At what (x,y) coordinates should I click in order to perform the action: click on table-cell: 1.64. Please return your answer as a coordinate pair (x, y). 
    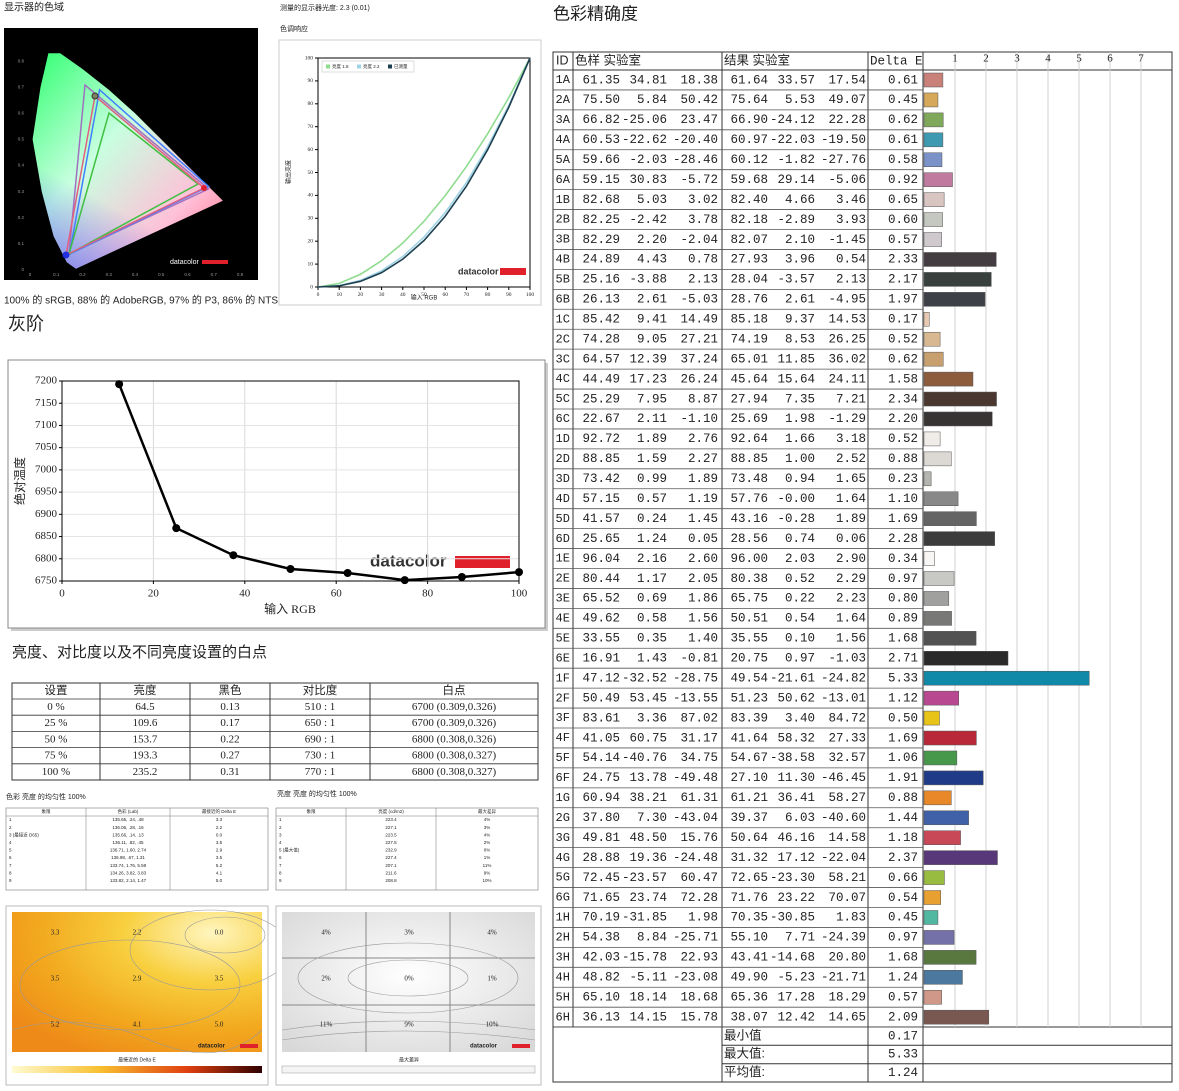
    Looking at the image, I should click on (851, 619).